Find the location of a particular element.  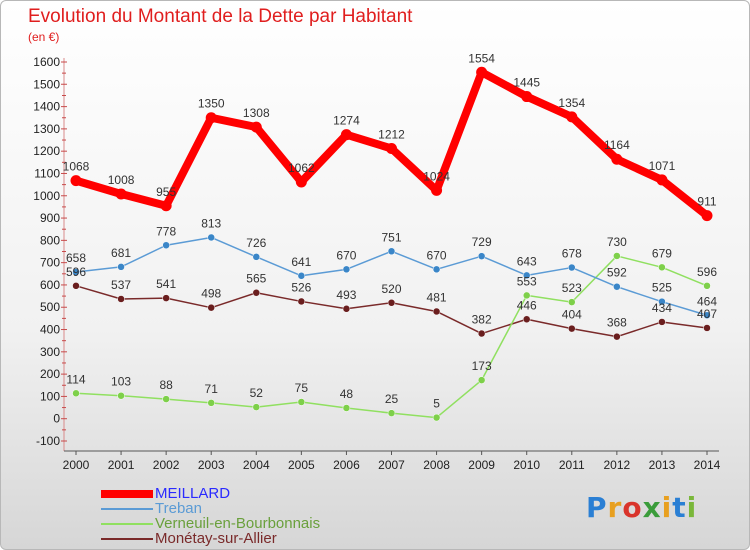

x-tick-label: 2006 is located at coordinates (346, 465).